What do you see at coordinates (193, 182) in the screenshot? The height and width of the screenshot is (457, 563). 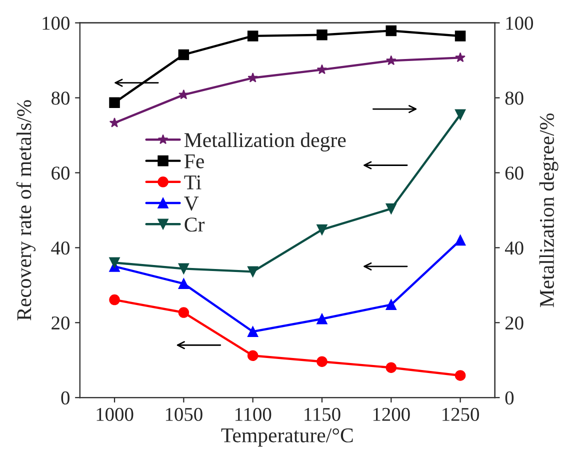 I see `legend-label: Ti` at bounding box center [193, 182].